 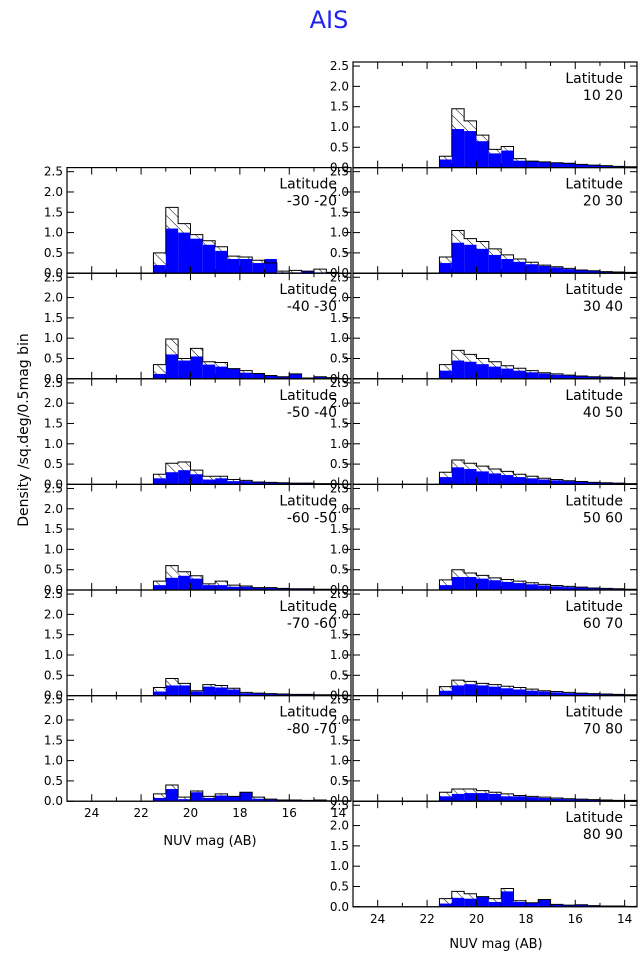 I want to click on y-axis-label: Density /sq.deg/0.5mag bin, so click(x=24, y=430).